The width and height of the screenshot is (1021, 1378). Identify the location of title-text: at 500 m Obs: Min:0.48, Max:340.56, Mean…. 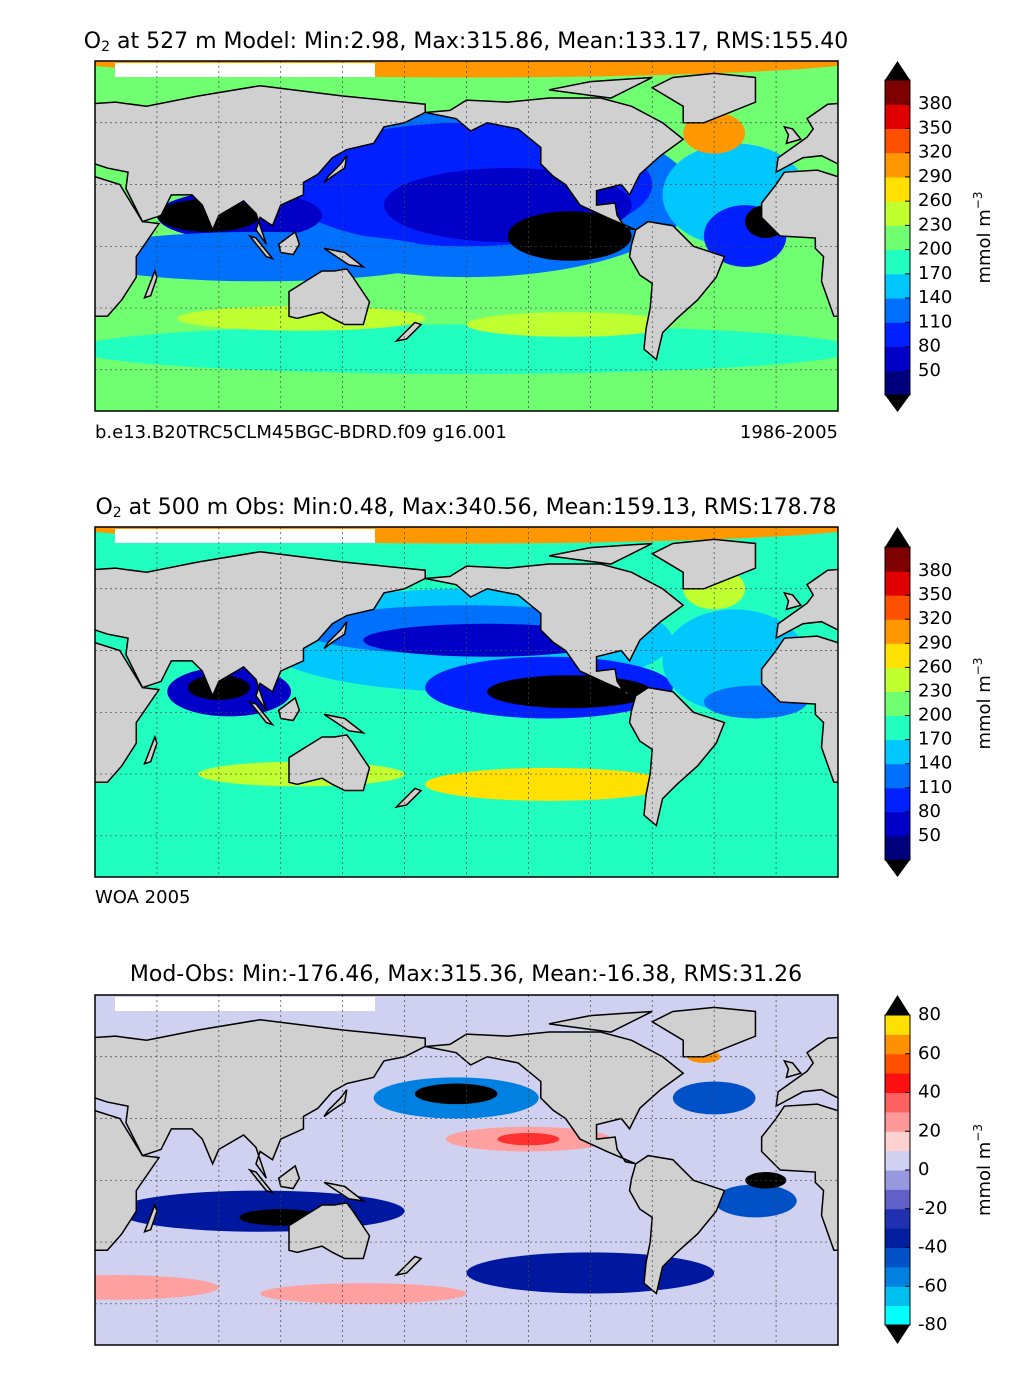
(479, 507).